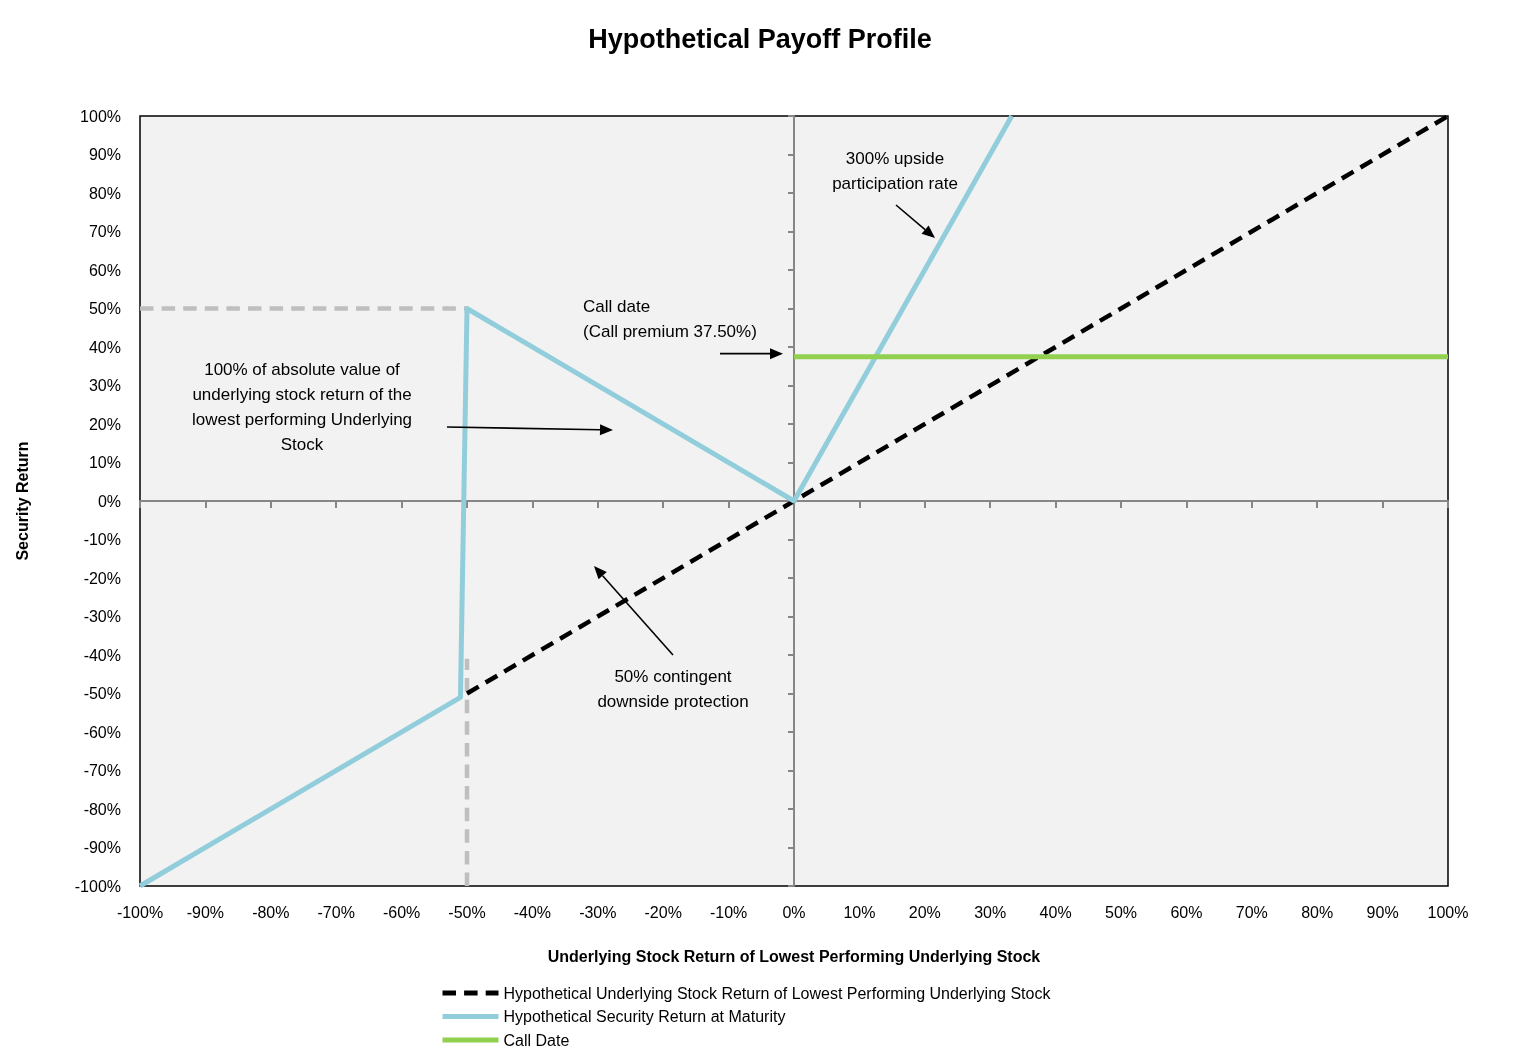 Image resolution: width=1520 pixels, height=1055 pixels. I want to click on y-tick-label: 70%, so click(104, 231).